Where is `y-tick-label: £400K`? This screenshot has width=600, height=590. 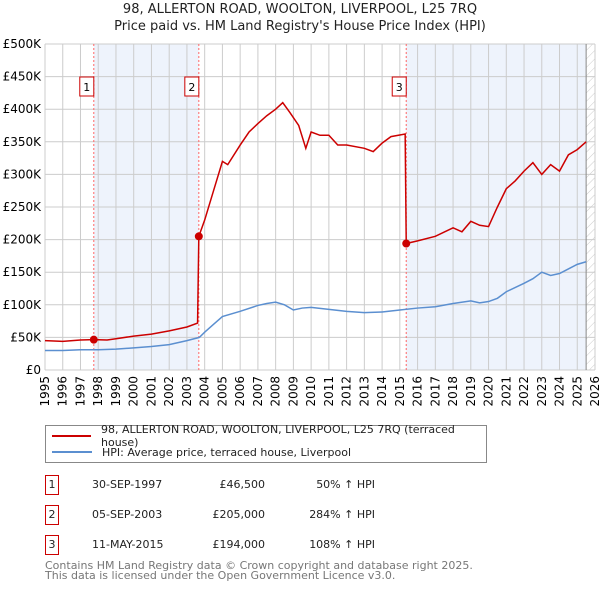 y-tick-label: £400K is located at coordinates (23, 109).